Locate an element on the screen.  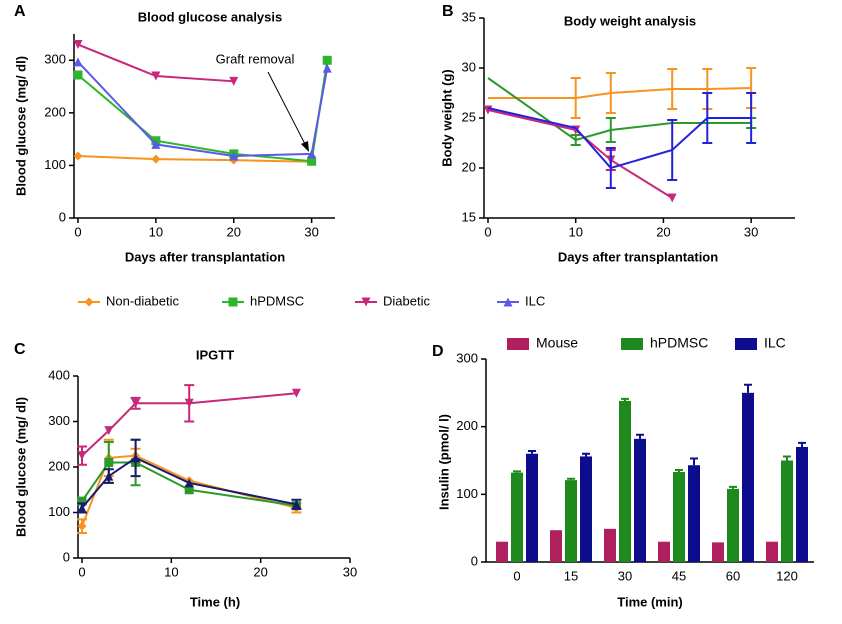
arrow-head is located at coordinates (305, 146).